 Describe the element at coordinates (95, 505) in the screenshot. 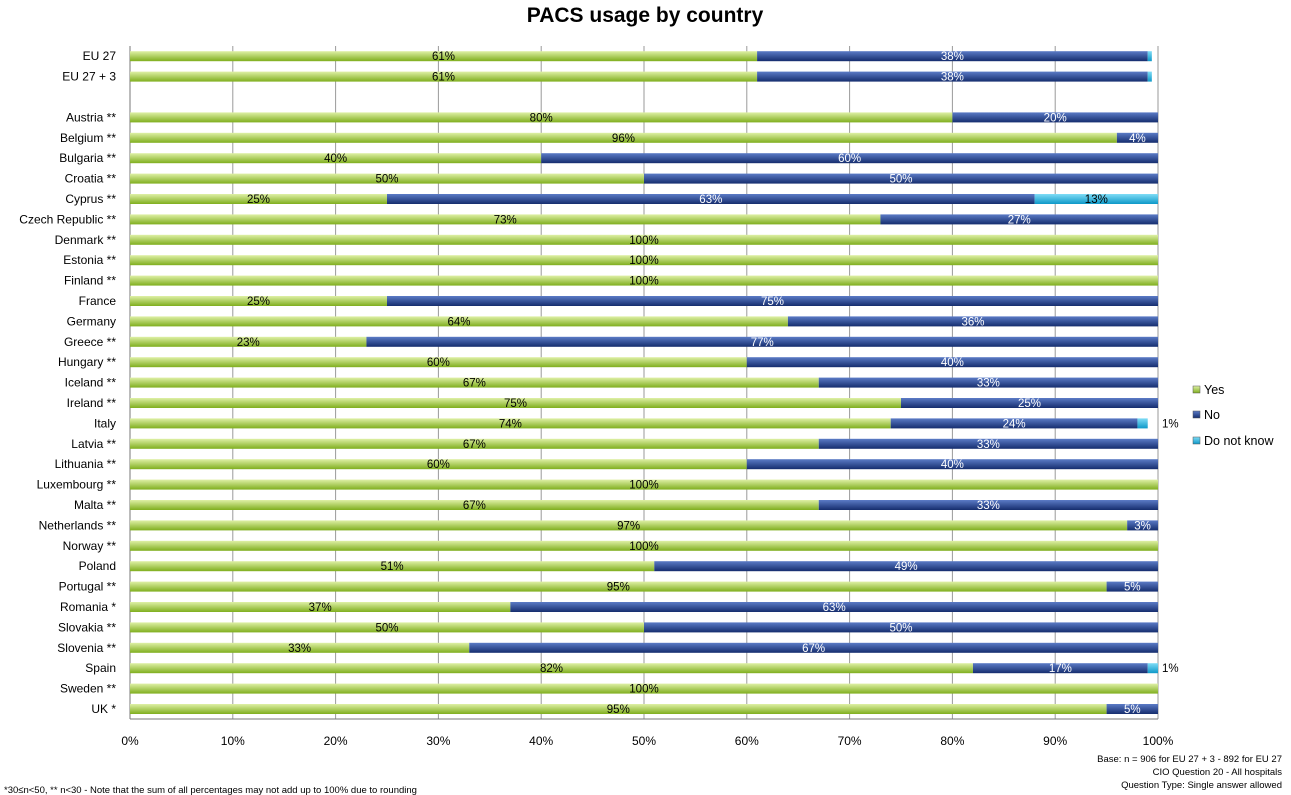

I see `category-label: Malta **` at that location.